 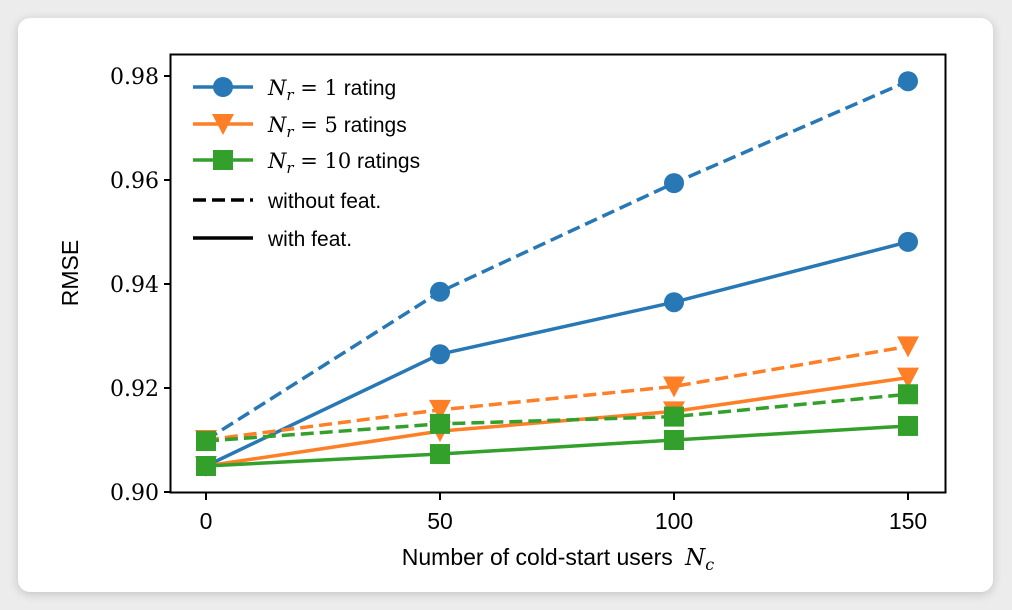 I want to click on x-axis-title-math-sub: c, so click(x=709, y=564).